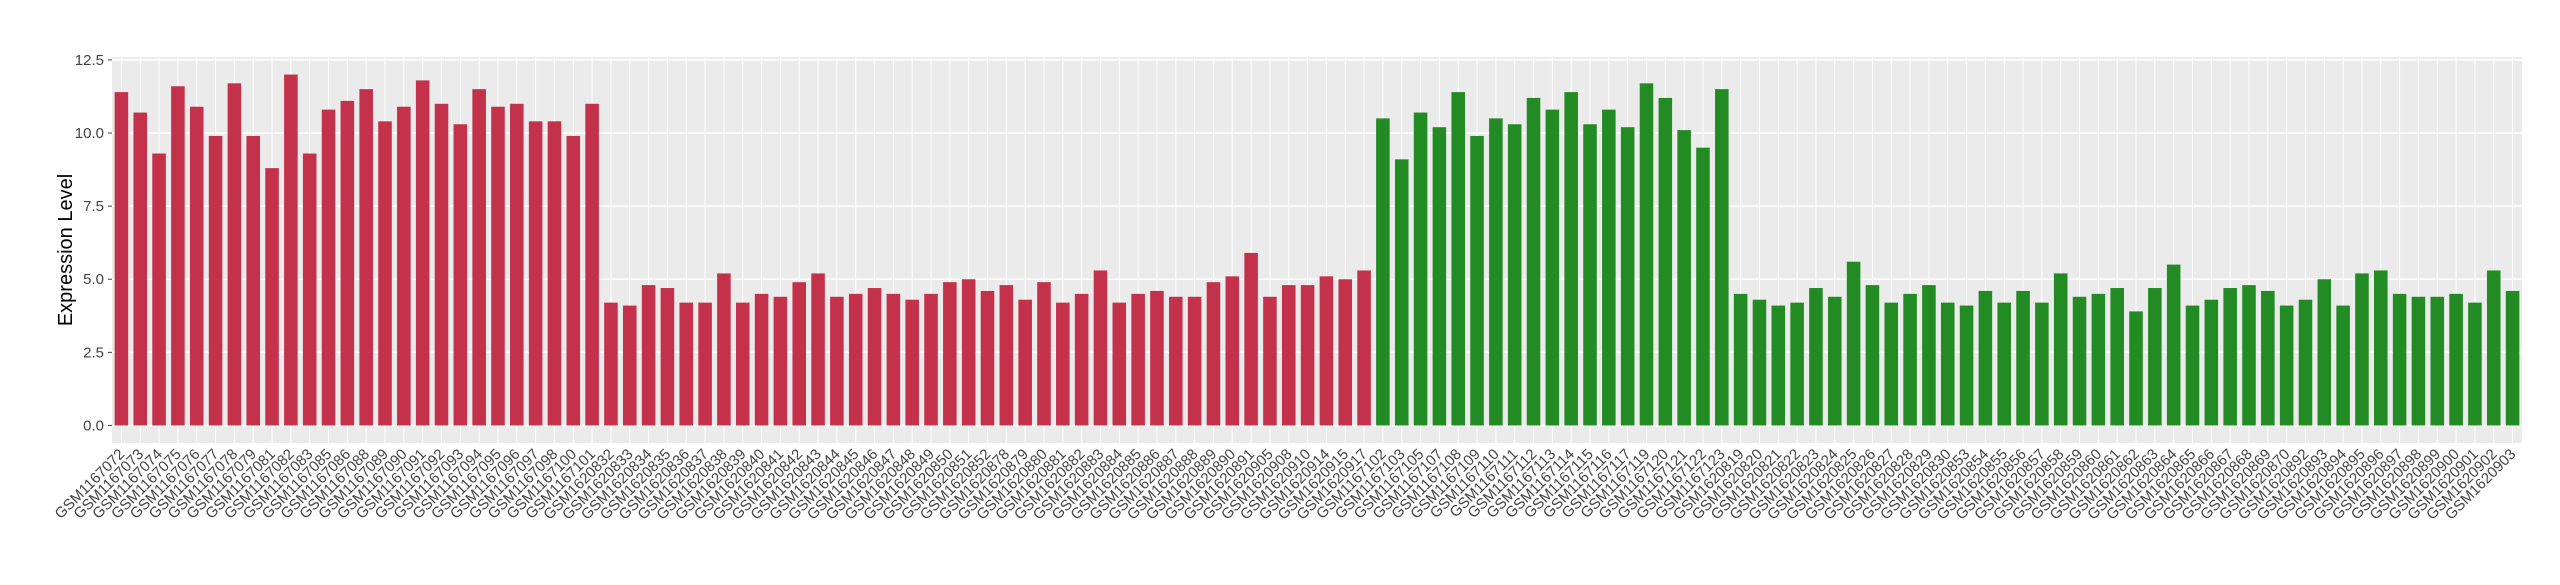  Describe the element at coordinates (93, 279) in the screenshot. I see `y-tick-label: 5.0` at that location.